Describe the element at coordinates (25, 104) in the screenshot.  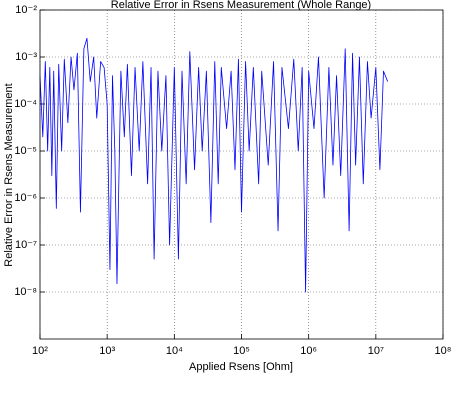
I see `y-tick-label: 10⁻⁴` at that location.